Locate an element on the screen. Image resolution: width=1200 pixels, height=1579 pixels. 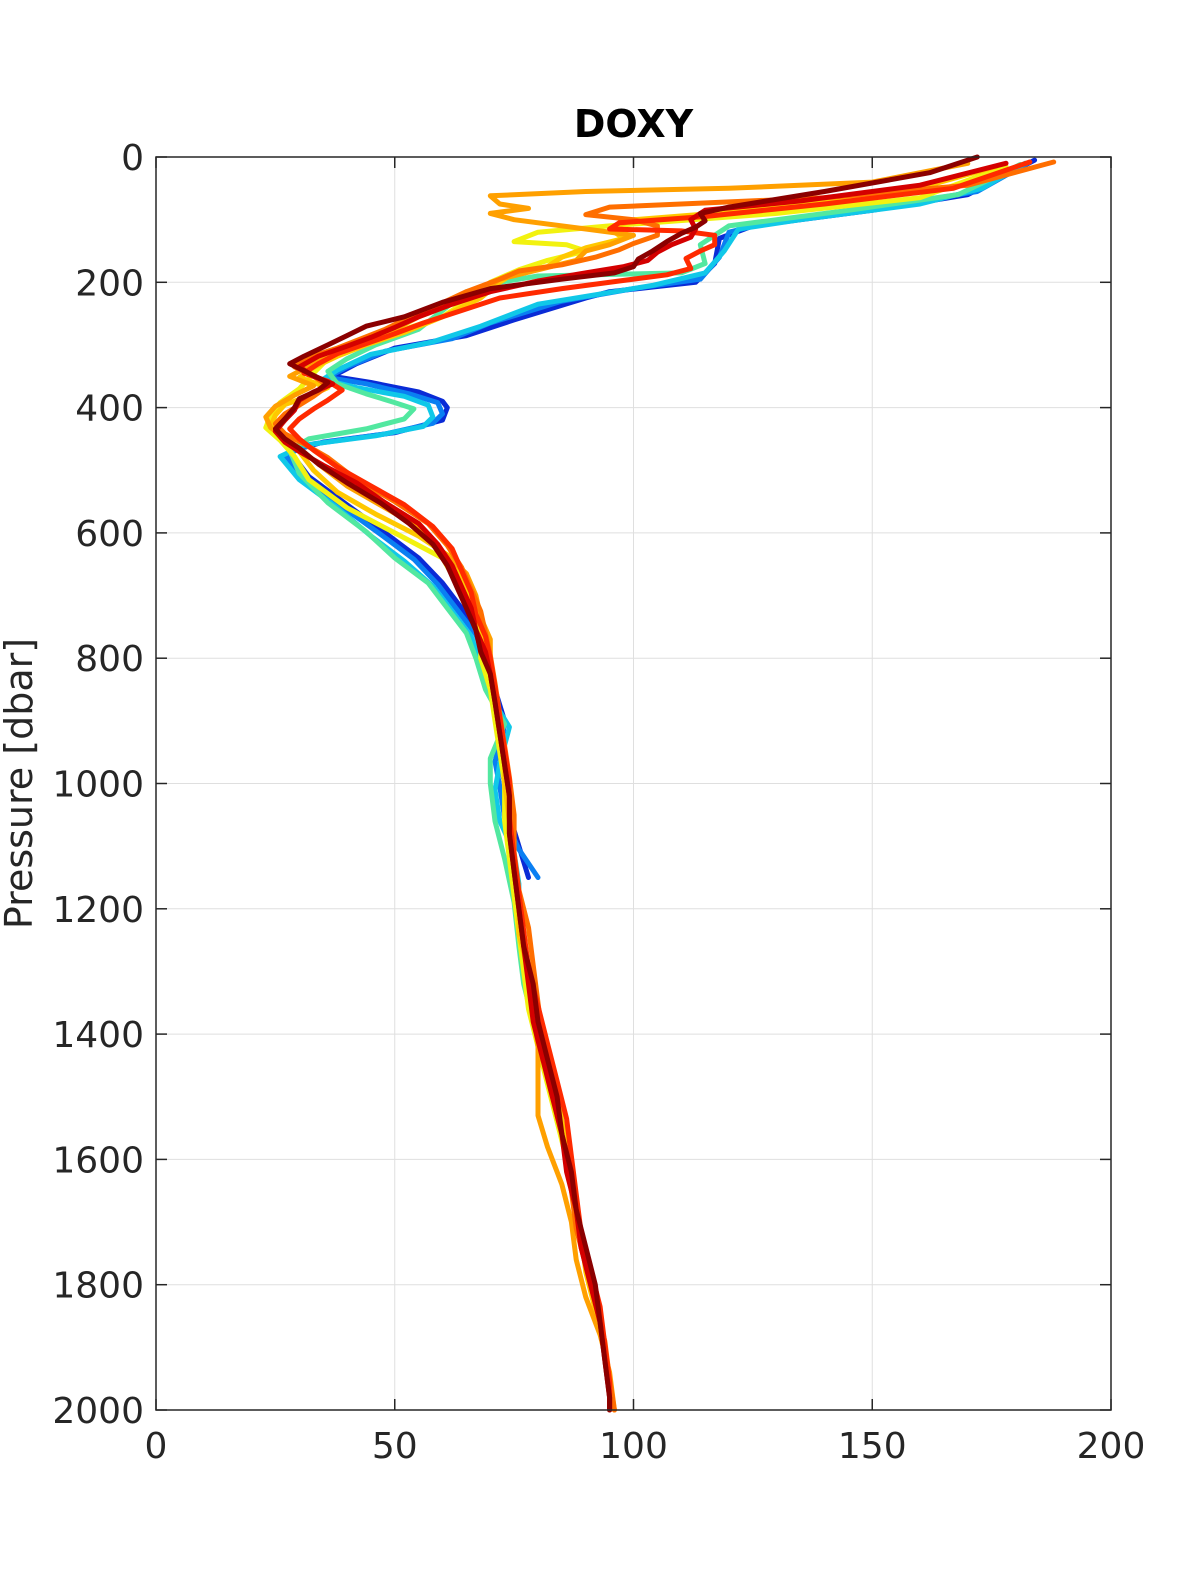
y-tick-label: 2000 is located at coordinates (98, 1411).